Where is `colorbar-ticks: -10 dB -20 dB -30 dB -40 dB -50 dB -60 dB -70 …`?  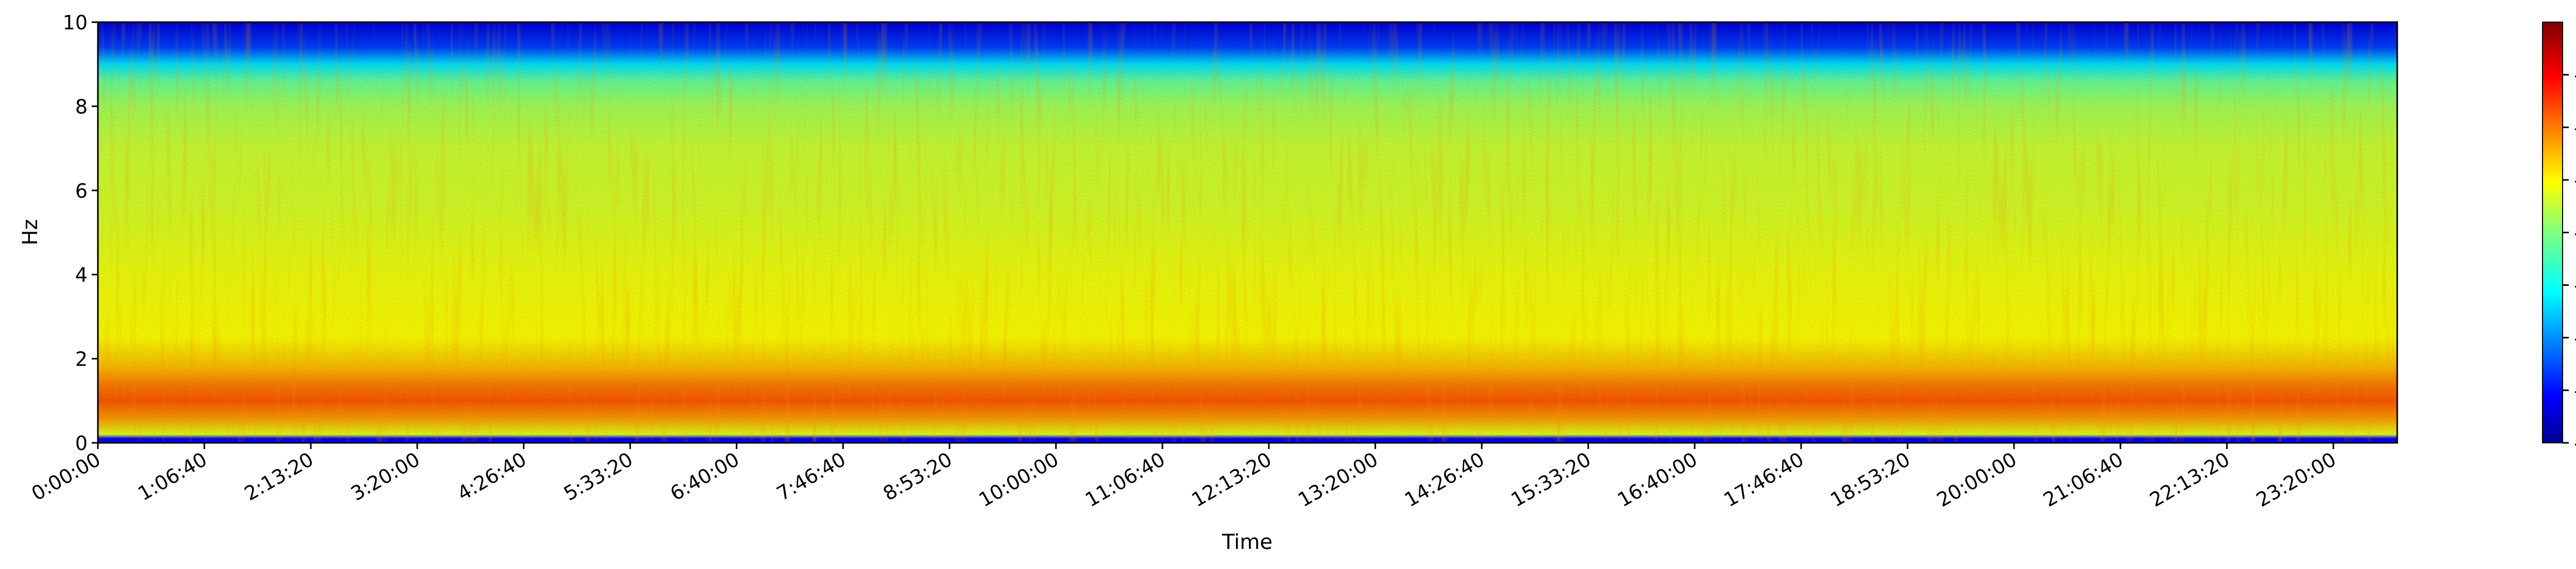
colorbar-ticks: -10 dB -20 dB -30 dB -40 dB -50 dB -60 dB -70 … is located at coordinates (2569, 259).